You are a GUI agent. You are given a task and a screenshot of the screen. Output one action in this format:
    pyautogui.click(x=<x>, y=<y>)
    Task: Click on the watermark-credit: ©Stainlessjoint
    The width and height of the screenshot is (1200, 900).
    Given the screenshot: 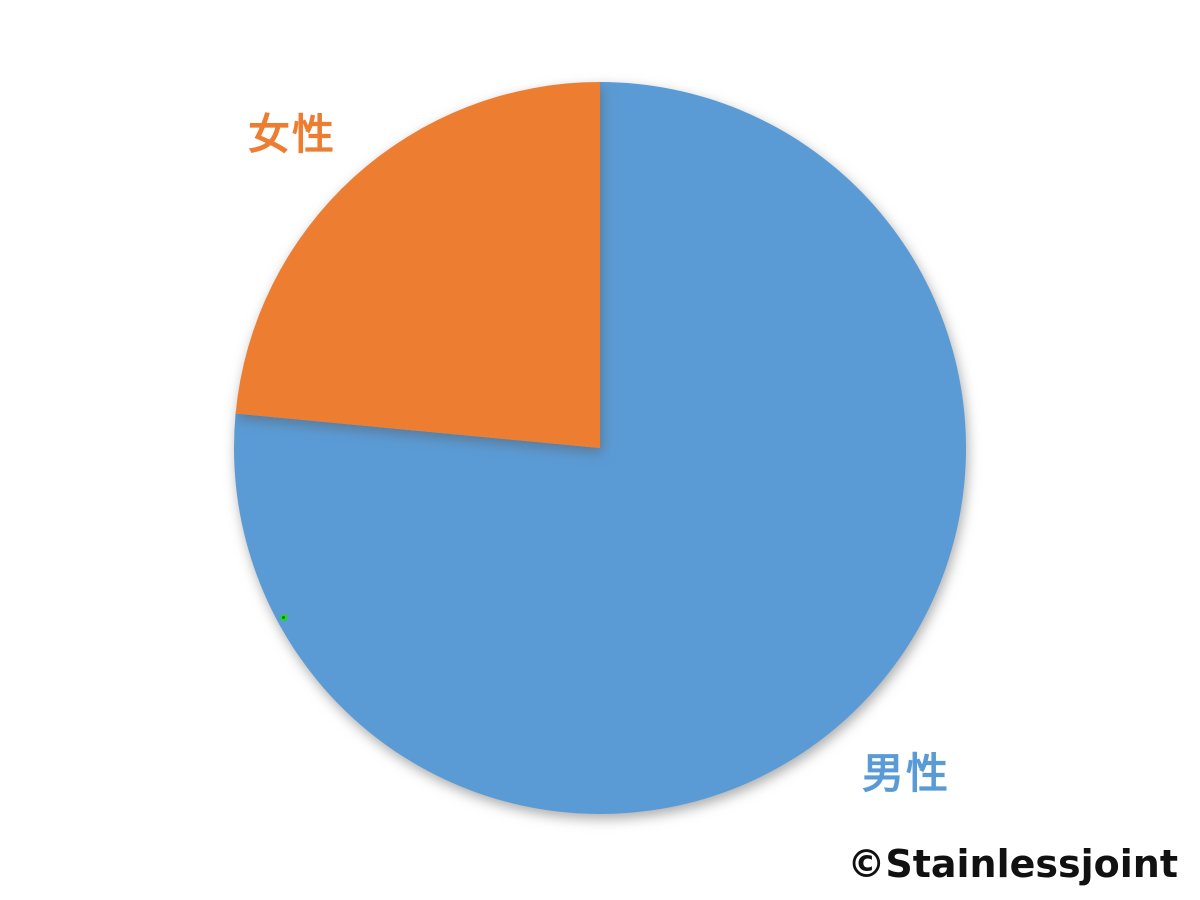 What is the action you would take?
    pyautogui.click(x=1012, y=864)
    